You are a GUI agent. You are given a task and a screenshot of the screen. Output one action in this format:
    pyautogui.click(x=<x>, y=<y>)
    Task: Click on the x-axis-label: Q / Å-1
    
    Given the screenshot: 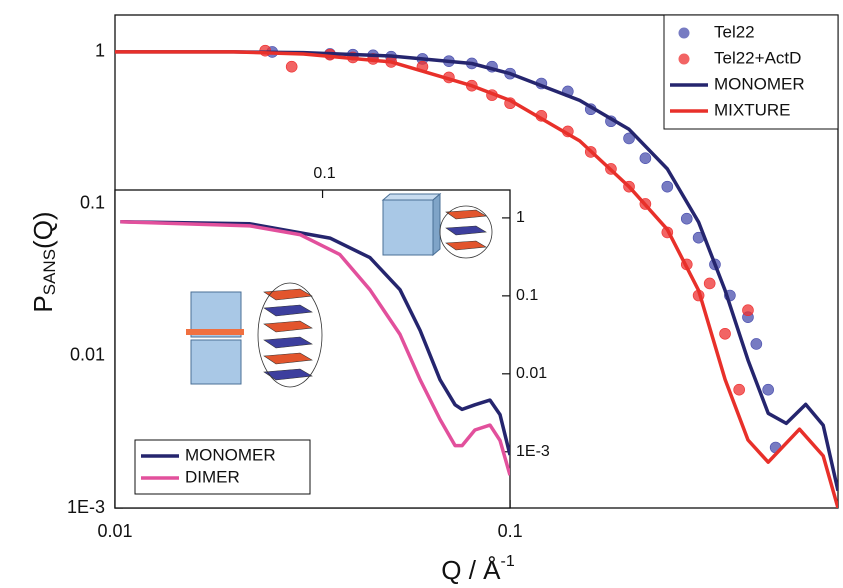 What is the action you would take?
    pyautogui.click(x=478, y=569)
    